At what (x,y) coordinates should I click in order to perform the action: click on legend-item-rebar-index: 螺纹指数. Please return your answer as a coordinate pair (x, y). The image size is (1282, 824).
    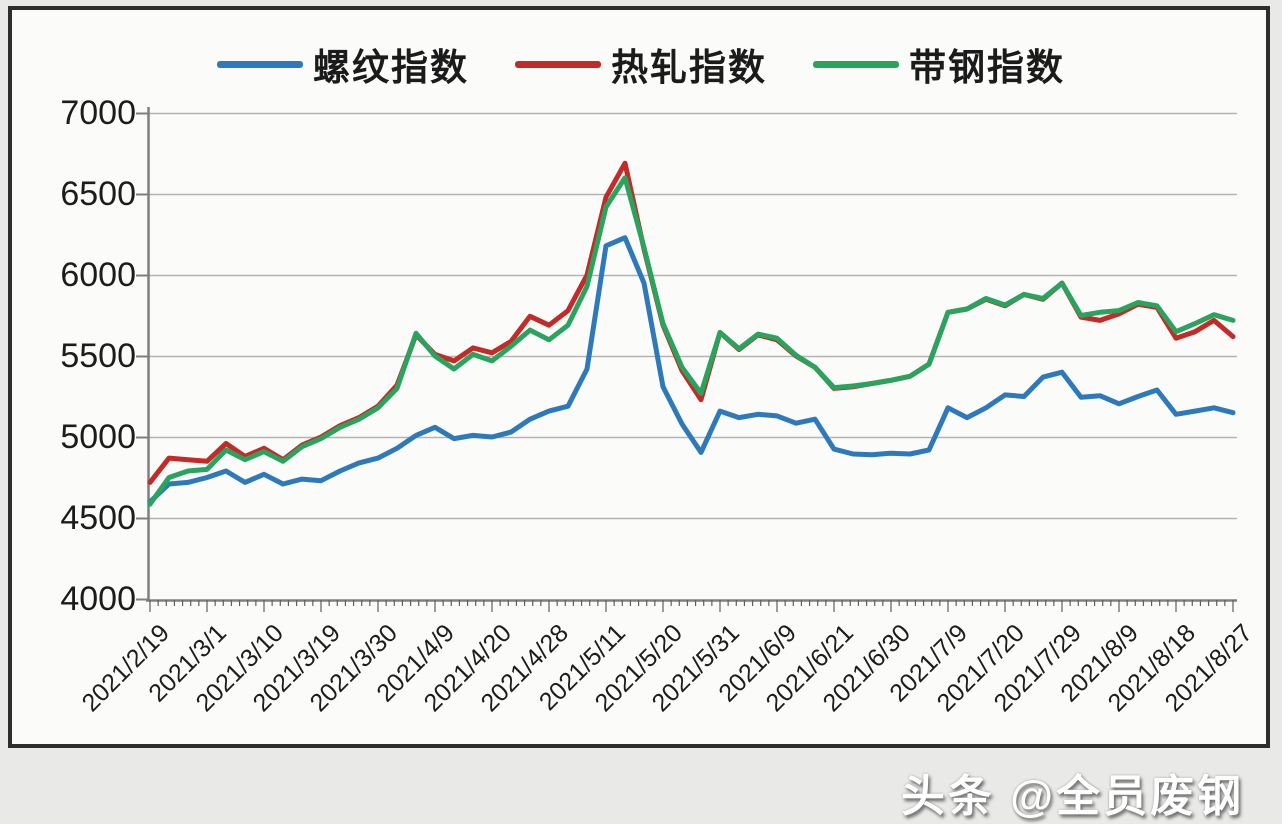
    Looking at the image, I should click on (343, 64).